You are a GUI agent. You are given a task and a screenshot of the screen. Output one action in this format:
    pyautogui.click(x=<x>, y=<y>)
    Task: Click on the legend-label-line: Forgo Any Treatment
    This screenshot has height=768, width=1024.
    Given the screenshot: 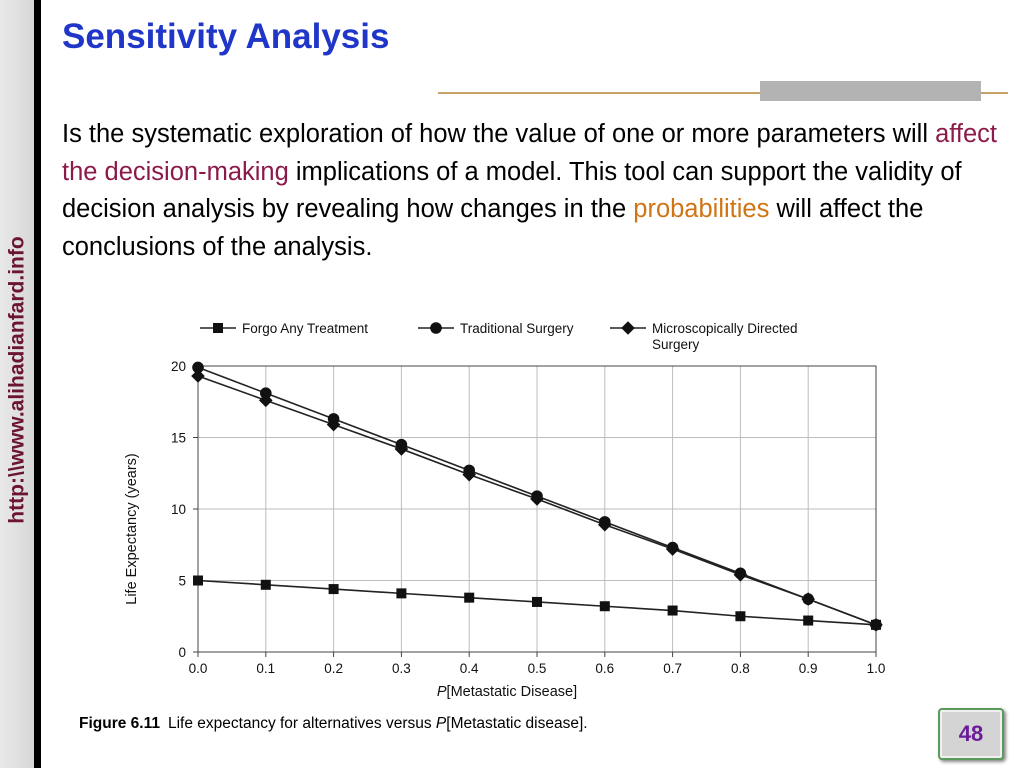 What is the action you would take?
    pyautogui.click(x=305, y=328)
    